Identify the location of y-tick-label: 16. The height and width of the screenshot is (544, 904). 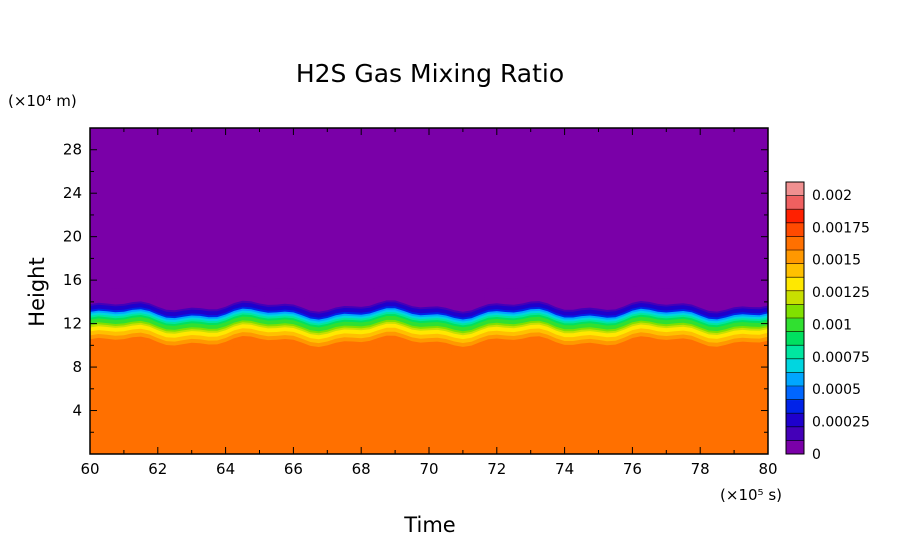
(72, 280).